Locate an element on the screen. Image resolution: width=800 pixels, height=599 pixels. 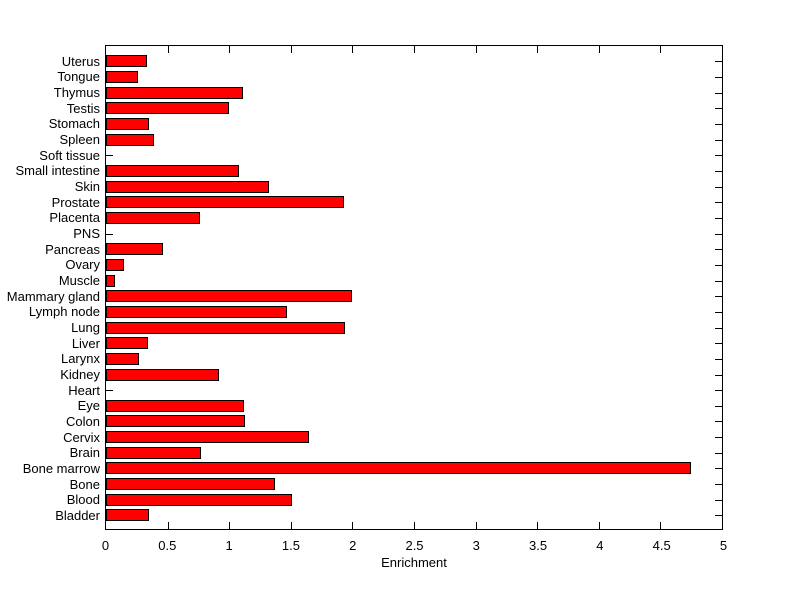
y-tick-label: Spleen is located at coordinates (79, 139).